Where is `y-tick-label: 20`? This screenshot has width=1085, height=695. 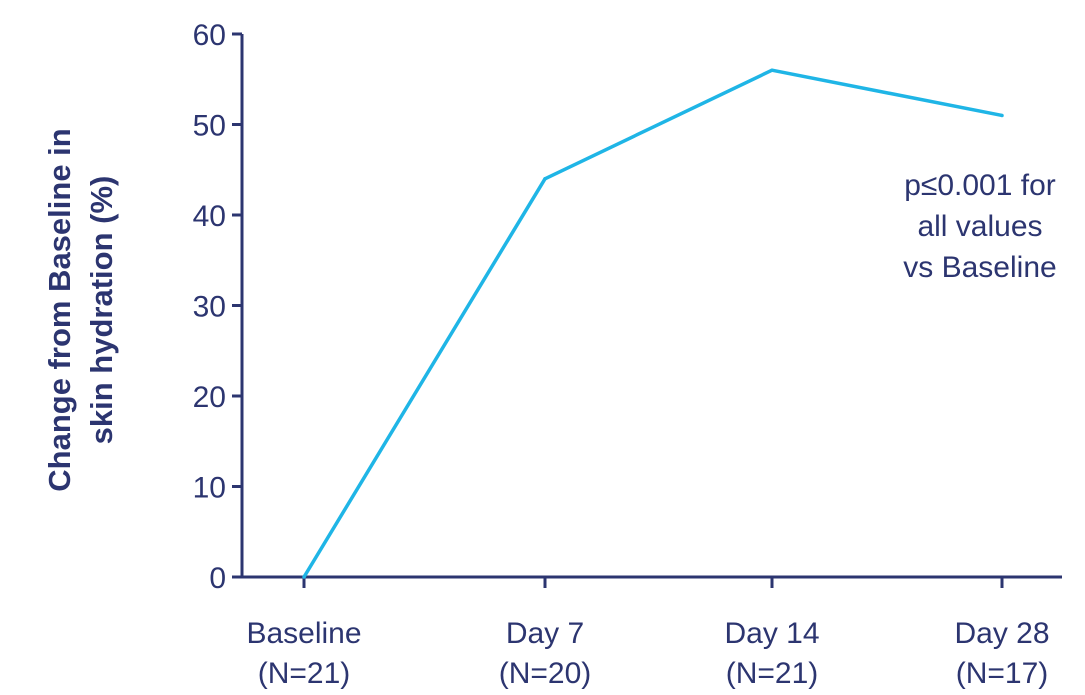 y-tick-label: 20 is located at coordinates (209, 397).